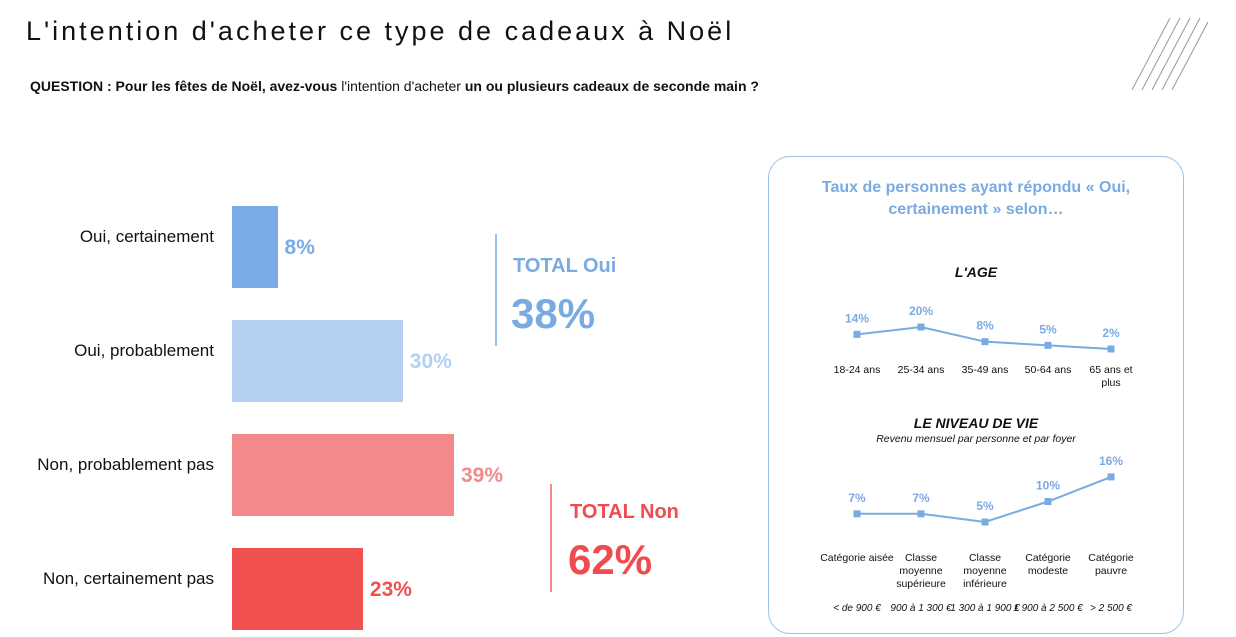 This screenshot has width=1236, height=637. I want to click on category-label: plus, so click(1110, 383).